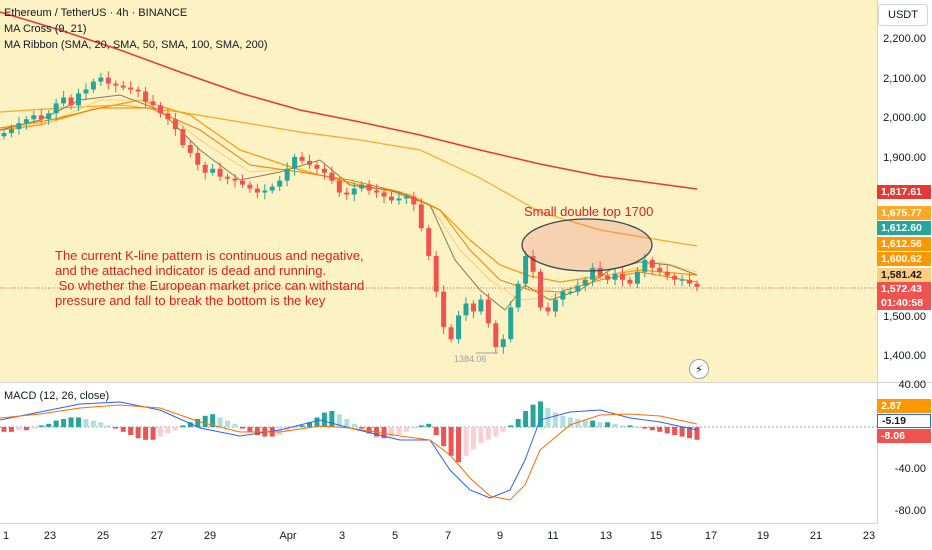  Describe the element at coordinates (904, 259) in the screenshot. I see `sma-20-price-tag: 1,600.62` at that location.